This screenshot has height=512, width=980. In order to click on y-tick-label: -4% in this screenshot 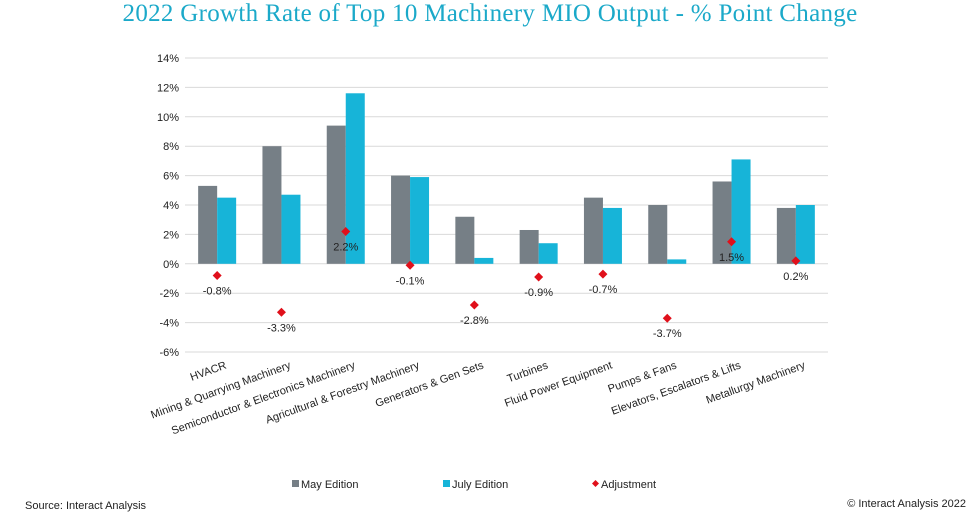, I will do `click(169, 324)`.